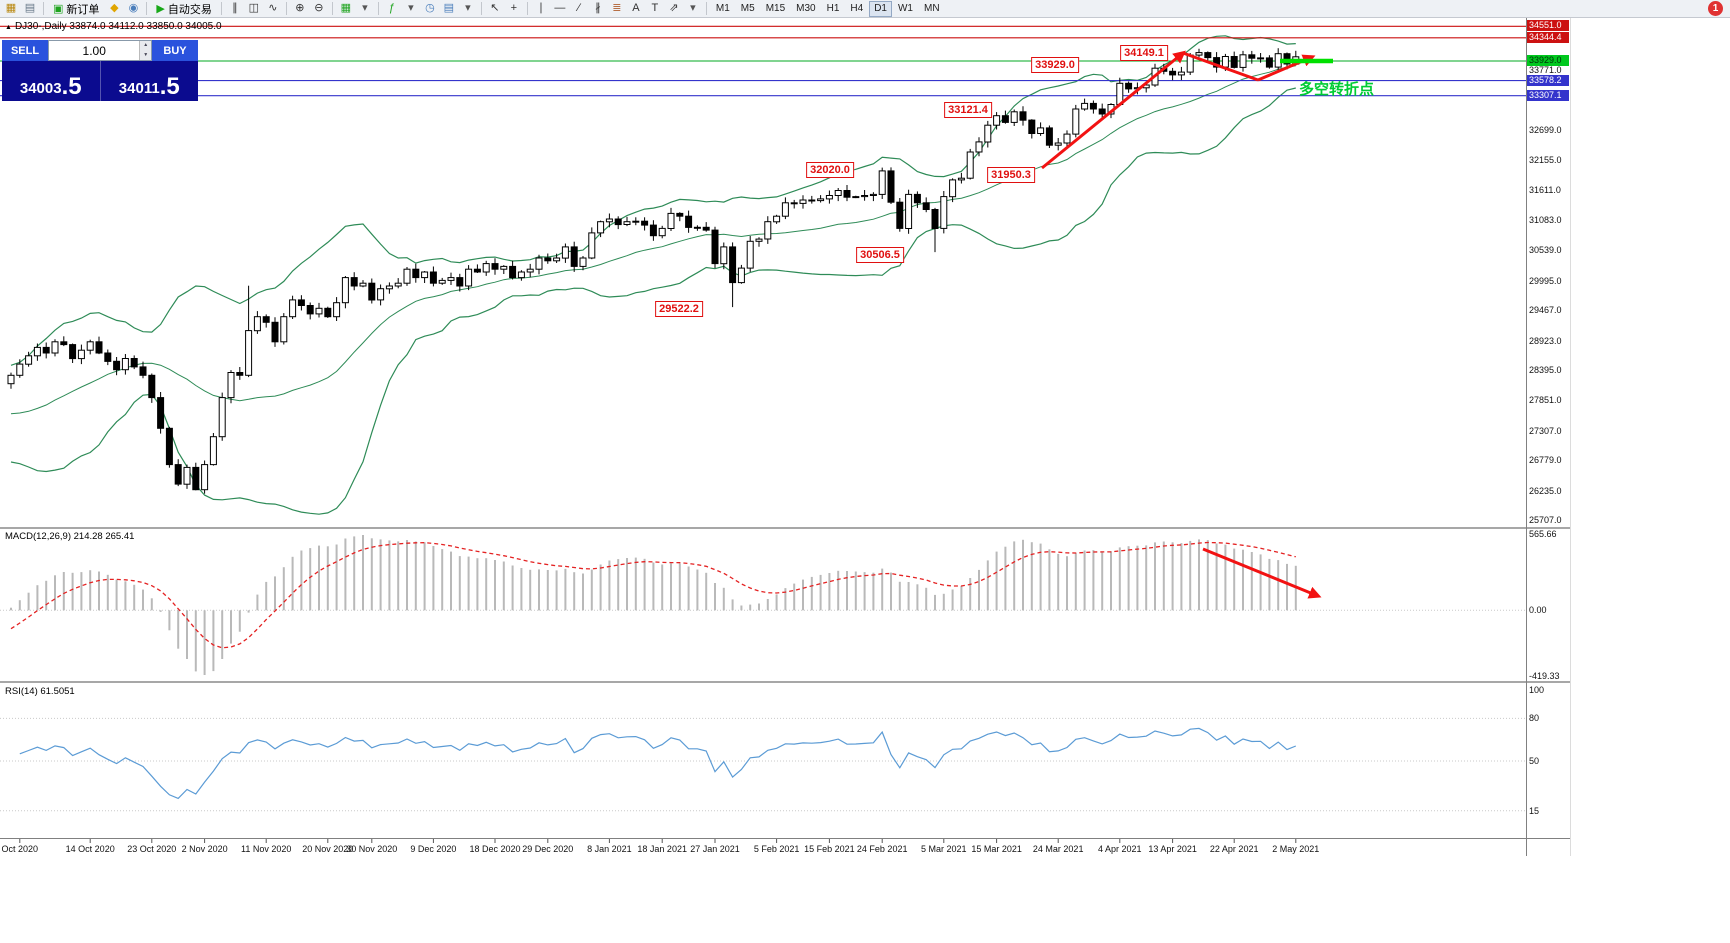 This screenshot has height=943, width=1730. I want to click on arrange-dropdown-icon: ▾, so click(365, 8).